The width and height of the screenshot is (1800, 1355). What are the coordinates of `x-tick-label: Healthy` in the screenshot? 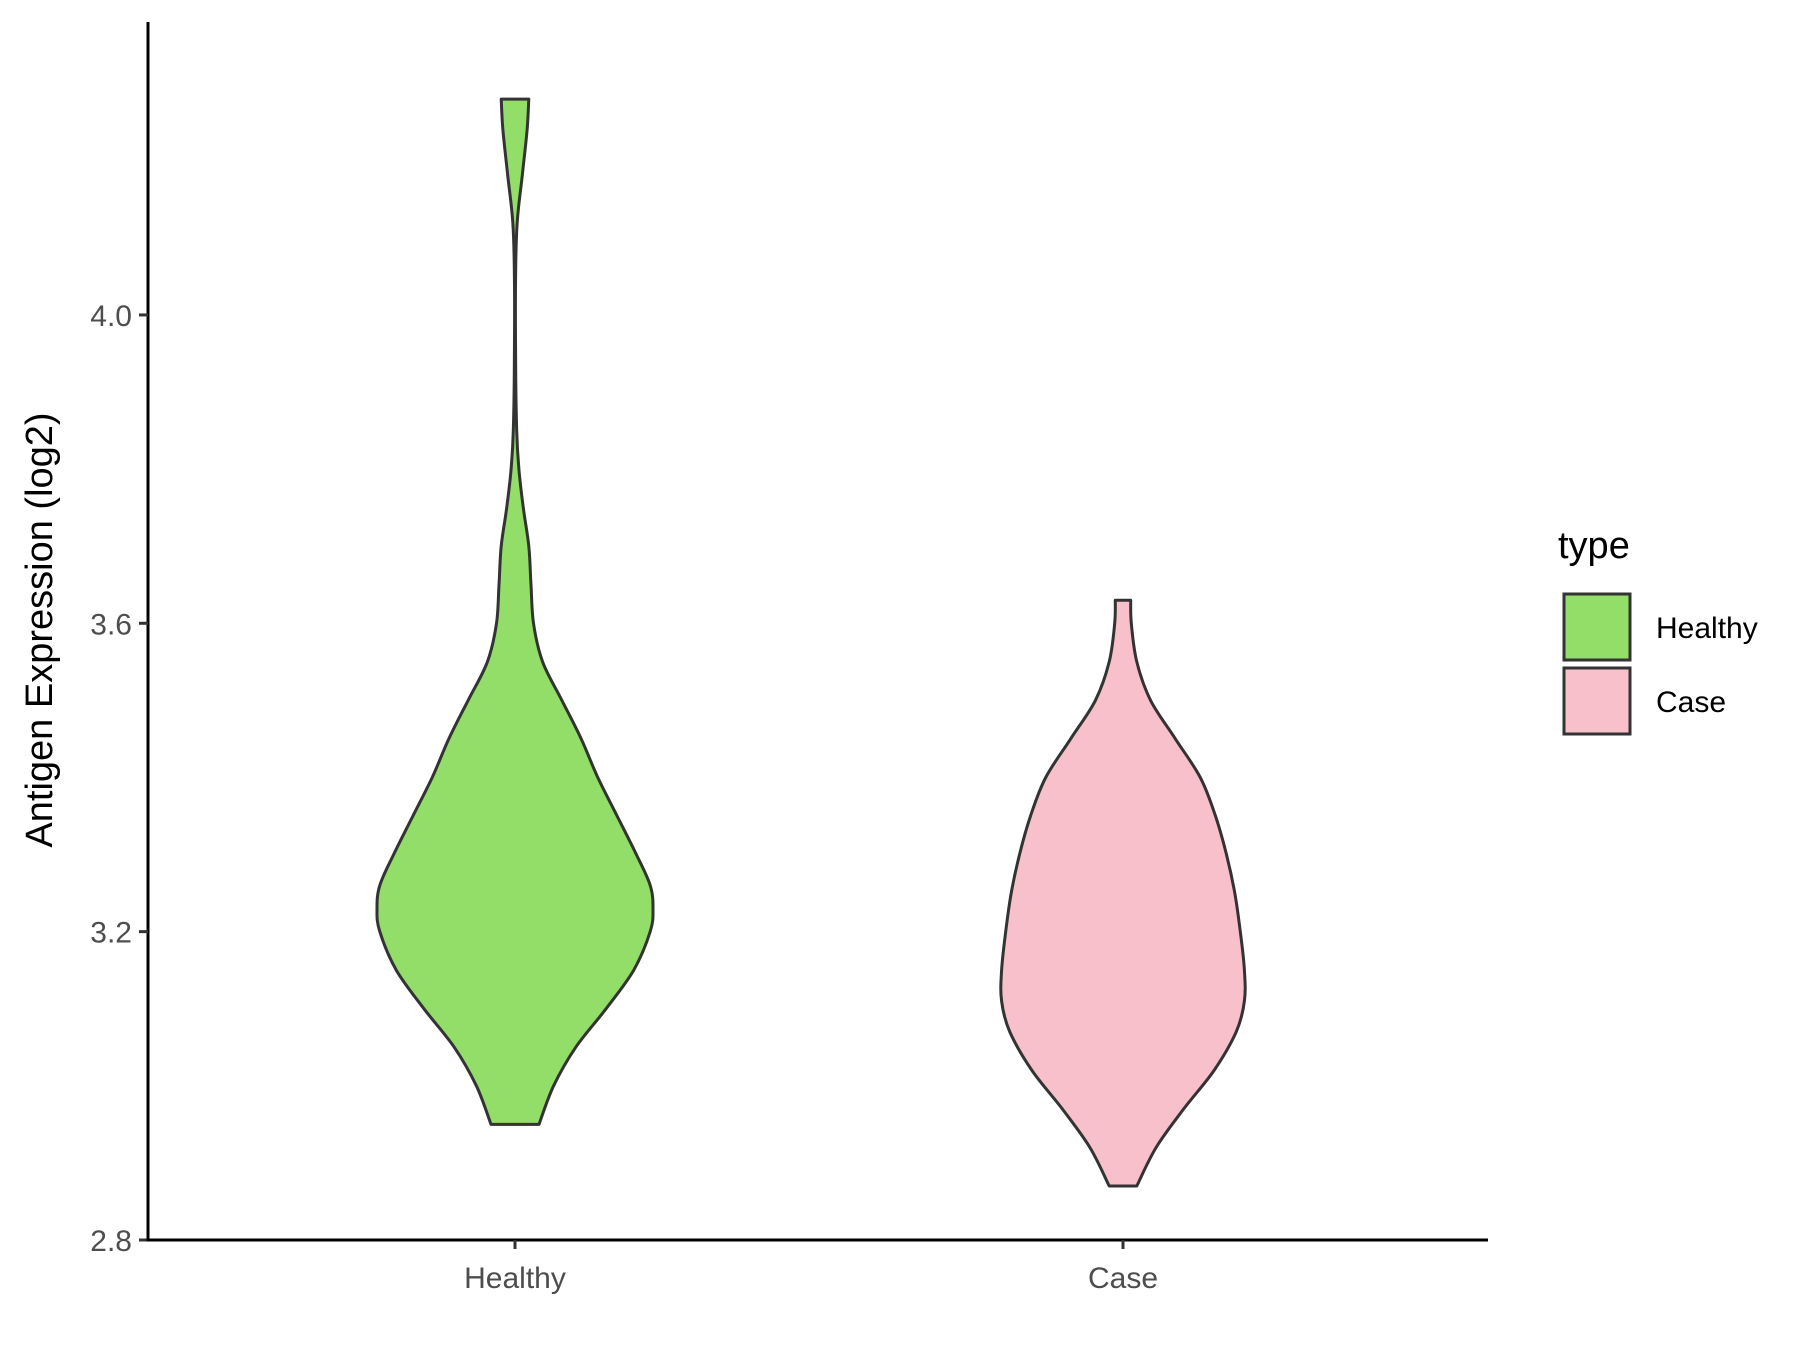 It's located at (515, 1278).